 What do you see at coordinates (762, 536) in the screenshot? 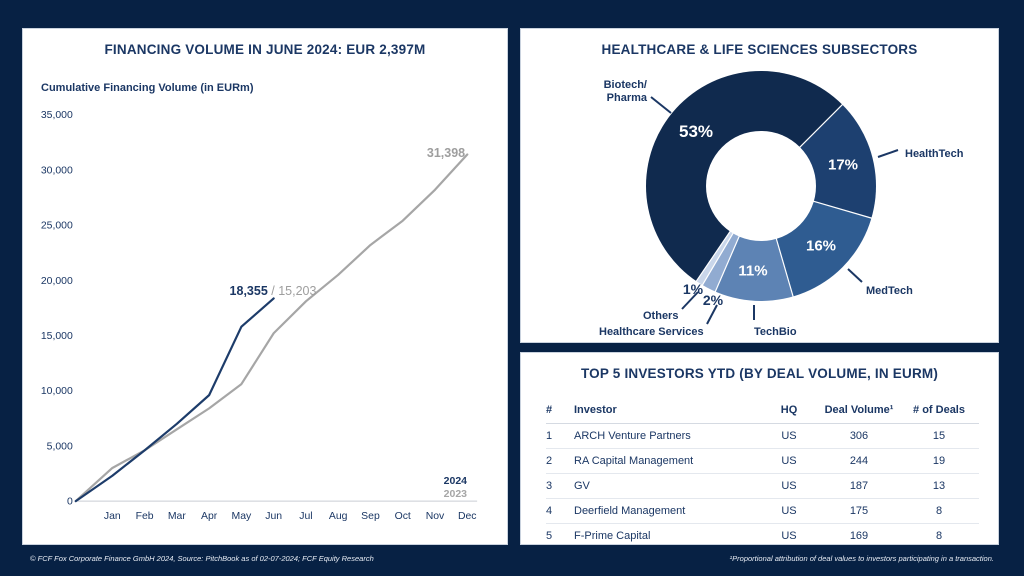
I see `table-row: 5 F-Prime Capital US 169 8` at bounding box center [762, 536].